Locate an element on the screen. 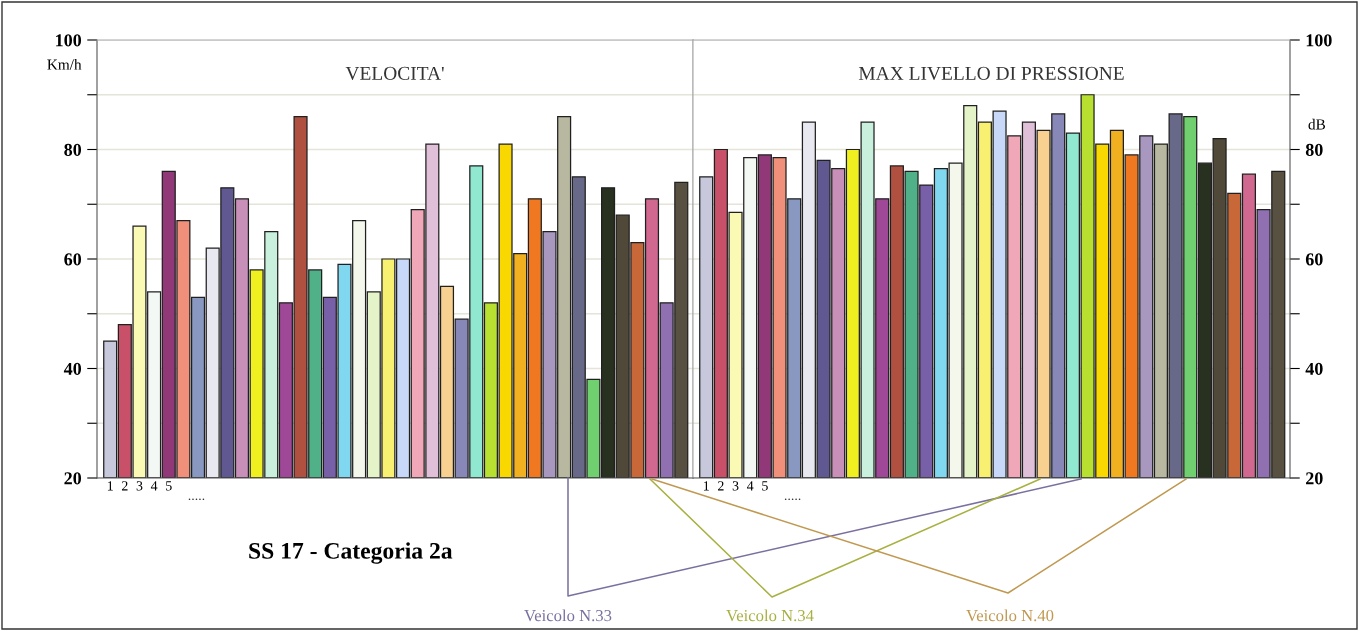 The height and width of the screenshot is (631, 1359). text: Veicolo N.33 is located at coordinates (568, 615).